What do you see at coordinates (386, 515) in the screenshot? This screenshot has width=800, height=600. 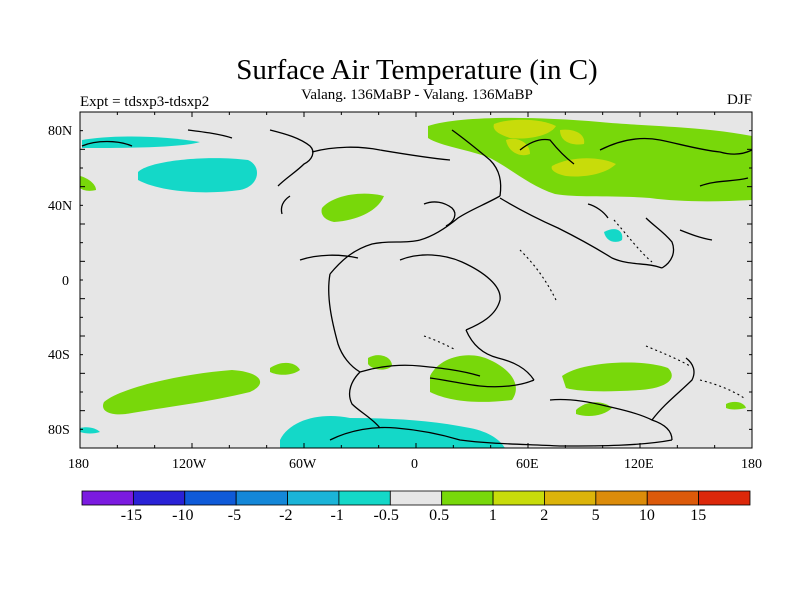 I see `colorbar-label: -0.5` at bounding box center [386, 515].